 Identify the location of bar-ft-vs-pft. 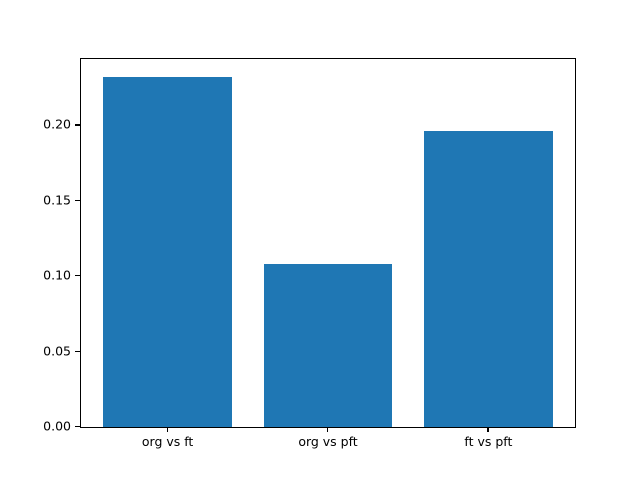
(488, 279).